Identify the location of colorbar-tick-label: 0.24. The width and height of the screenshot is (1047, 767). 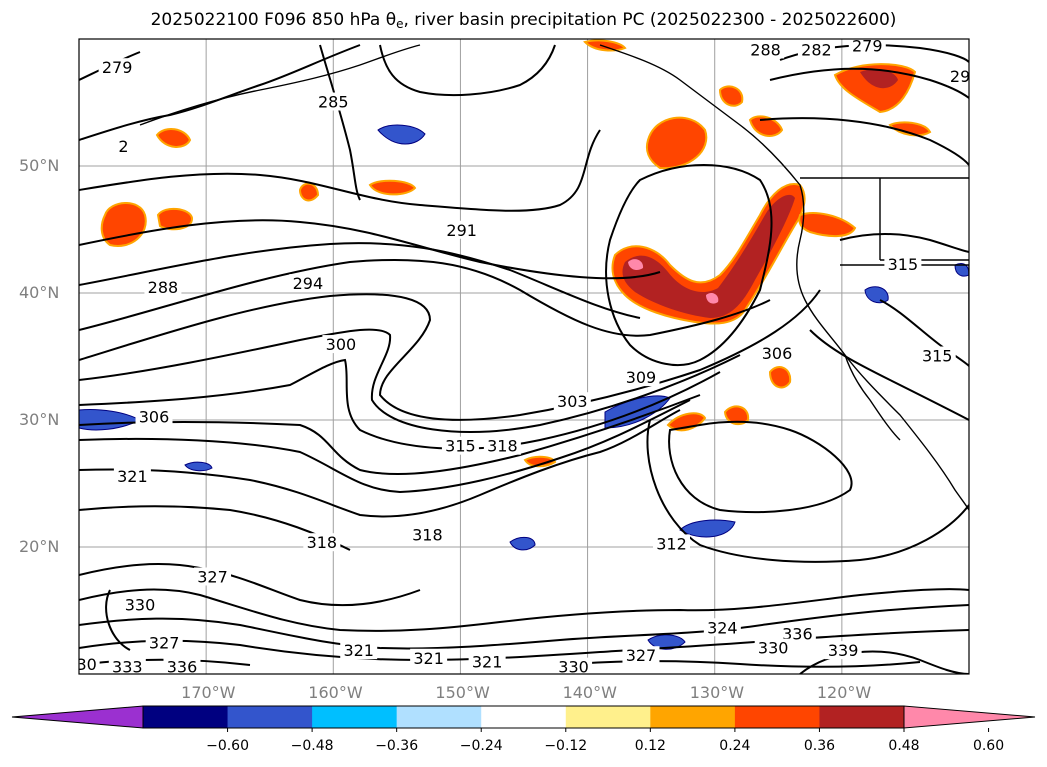
(735, 746).